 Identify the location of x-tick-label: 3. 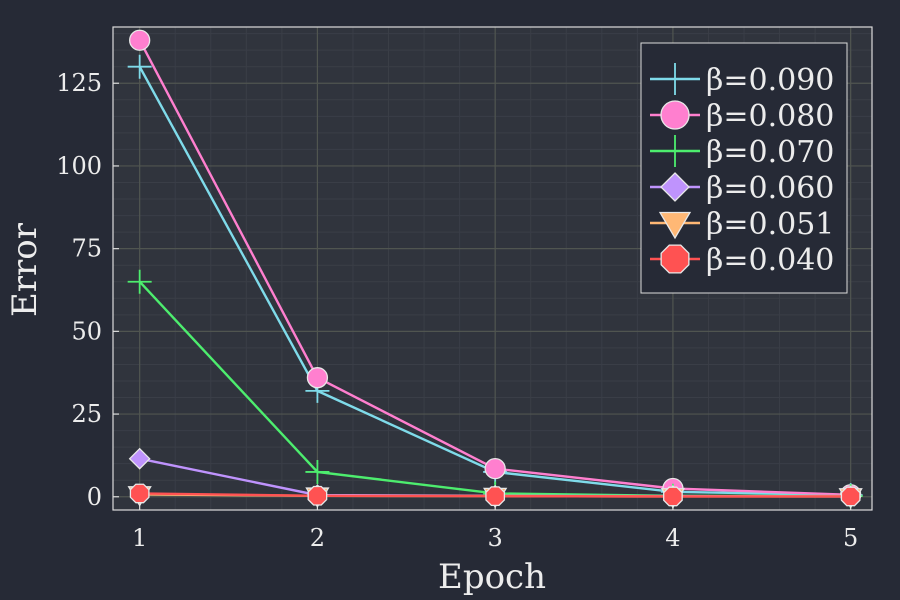
(495, 538).